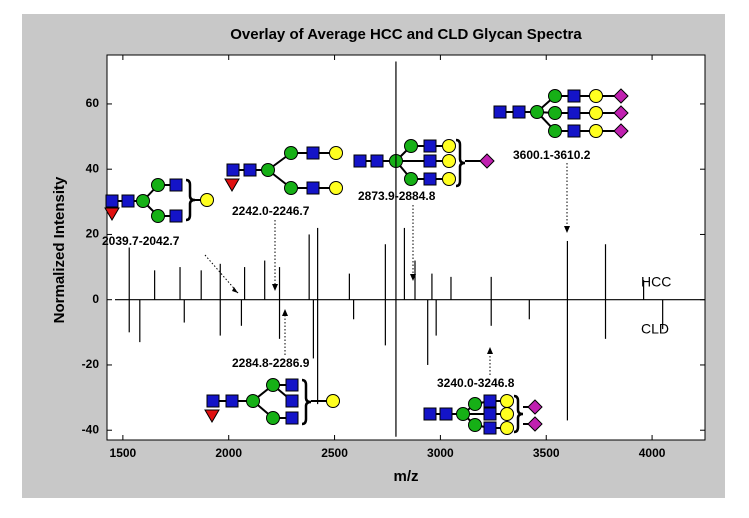 The width and height of the screenshot is (749, 518). What do you see at coordinates (655, 329) in the screenshot?
I see `series-label: CLD` at bounding box center [655, 329].